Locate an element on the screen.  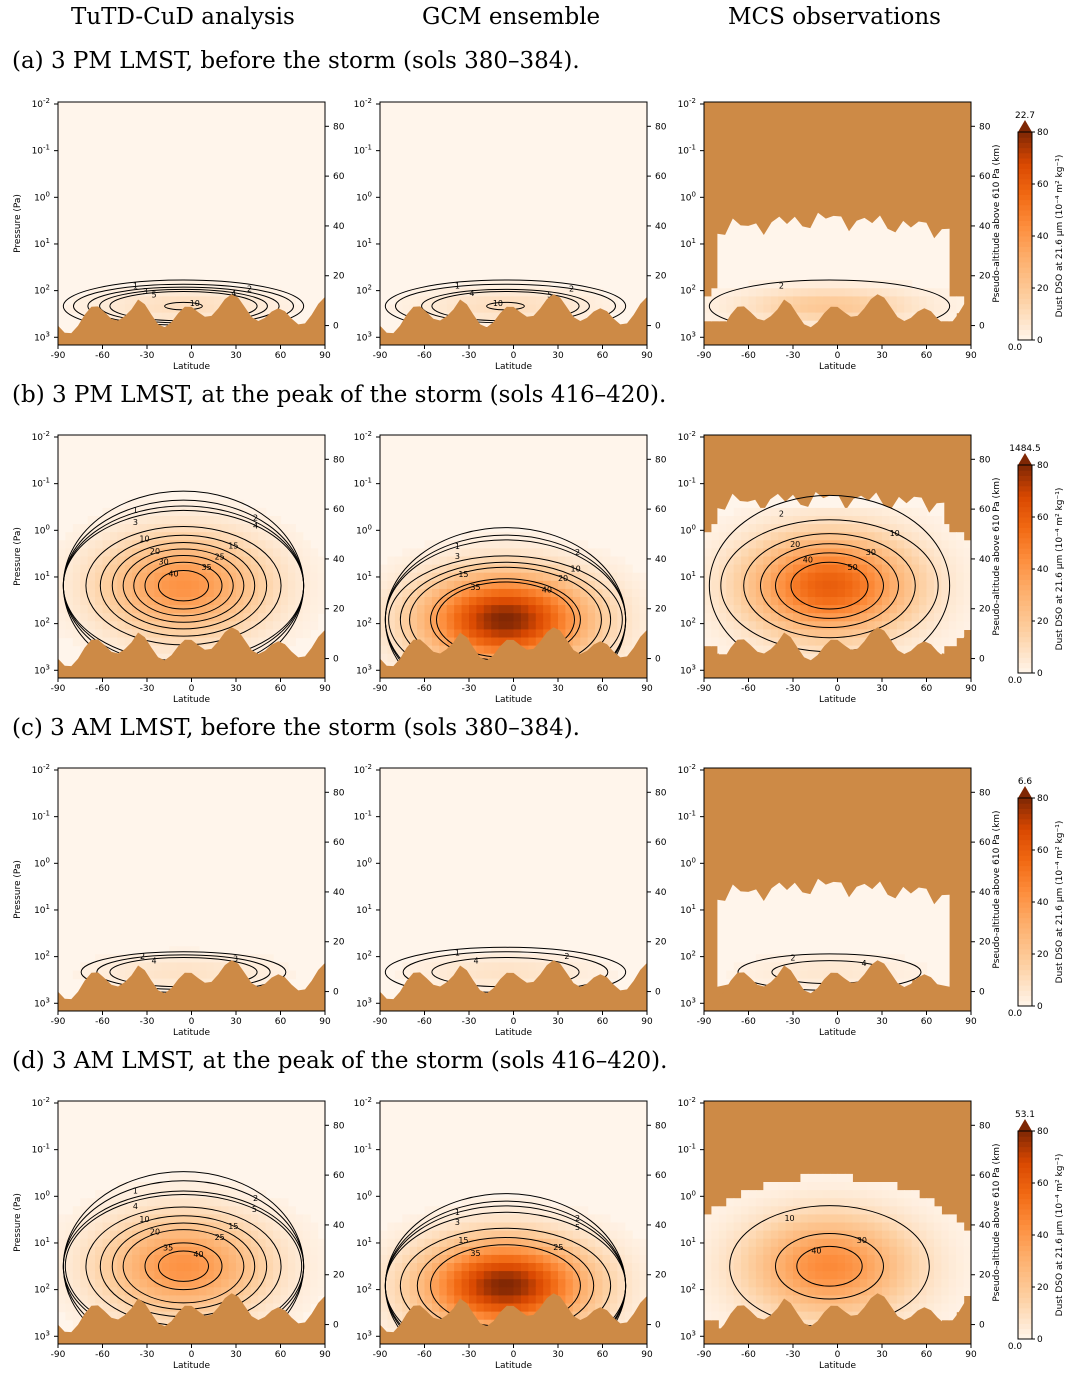
x-tick-label: 0 is located at coordinates (514, 1022).